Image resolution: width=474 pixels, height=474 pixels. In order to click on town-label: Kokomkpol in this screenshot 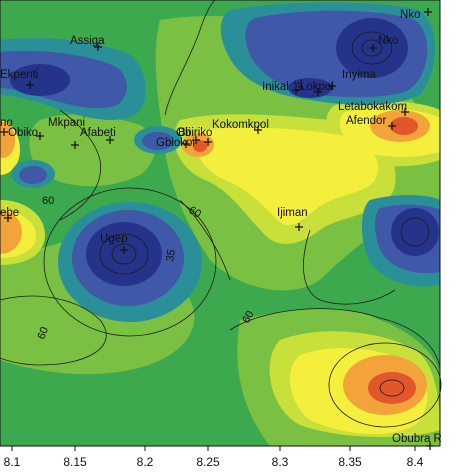, I will do `click(240, 125)`.